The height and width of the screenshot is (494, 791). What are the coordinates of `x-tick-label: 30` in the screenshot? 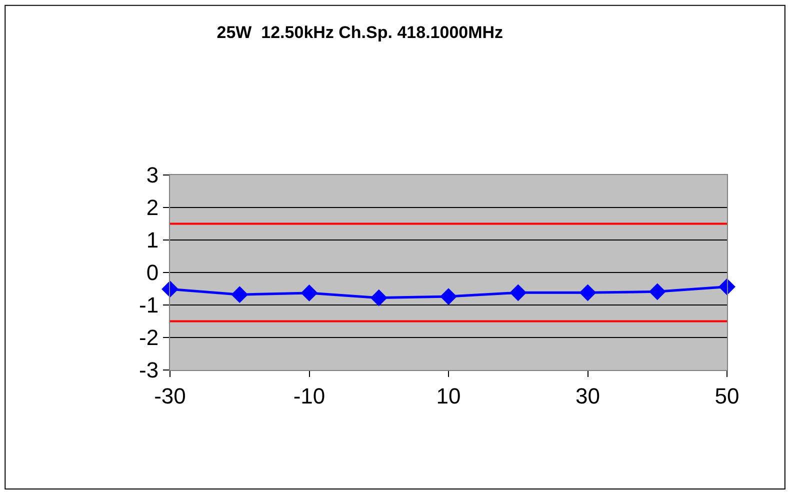 It's located at (588, 395).